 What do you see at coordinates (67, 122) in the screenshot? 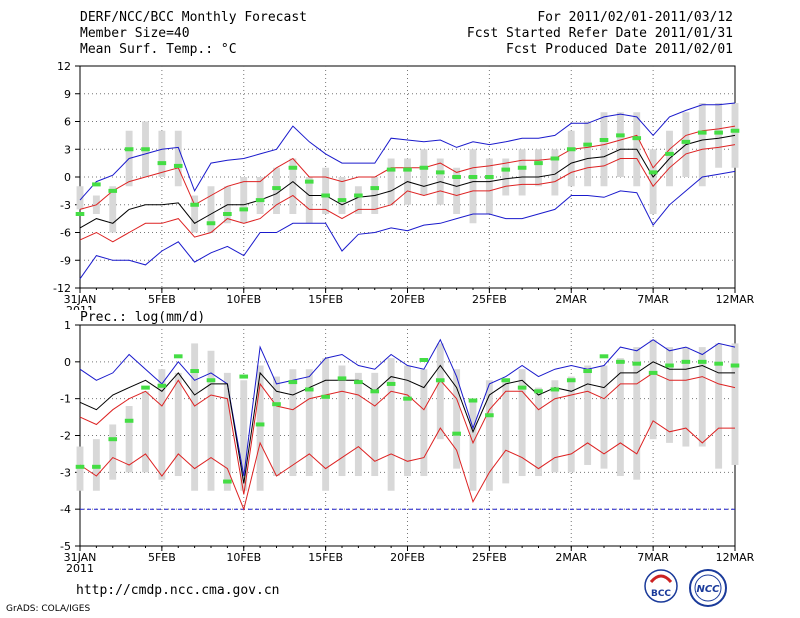
I see `y-tick-label: 6` at bounding box center [67, 122].